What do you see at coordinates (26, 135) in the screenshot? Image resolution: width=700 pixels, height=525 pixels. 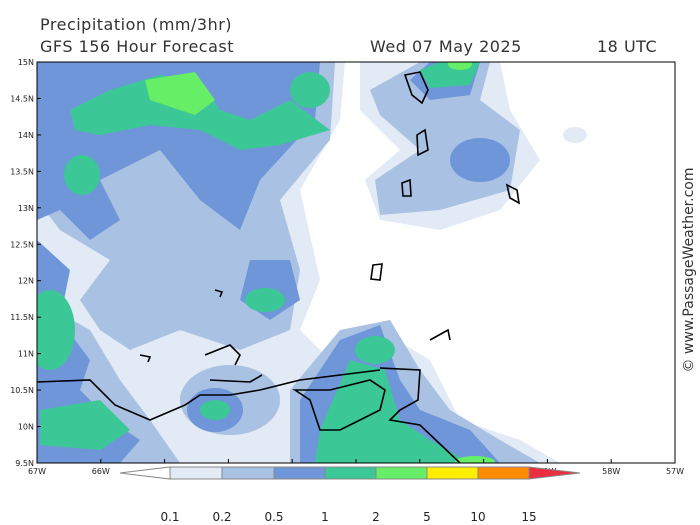 I see `lat-label: 14N` at bounding box center [26, 135].